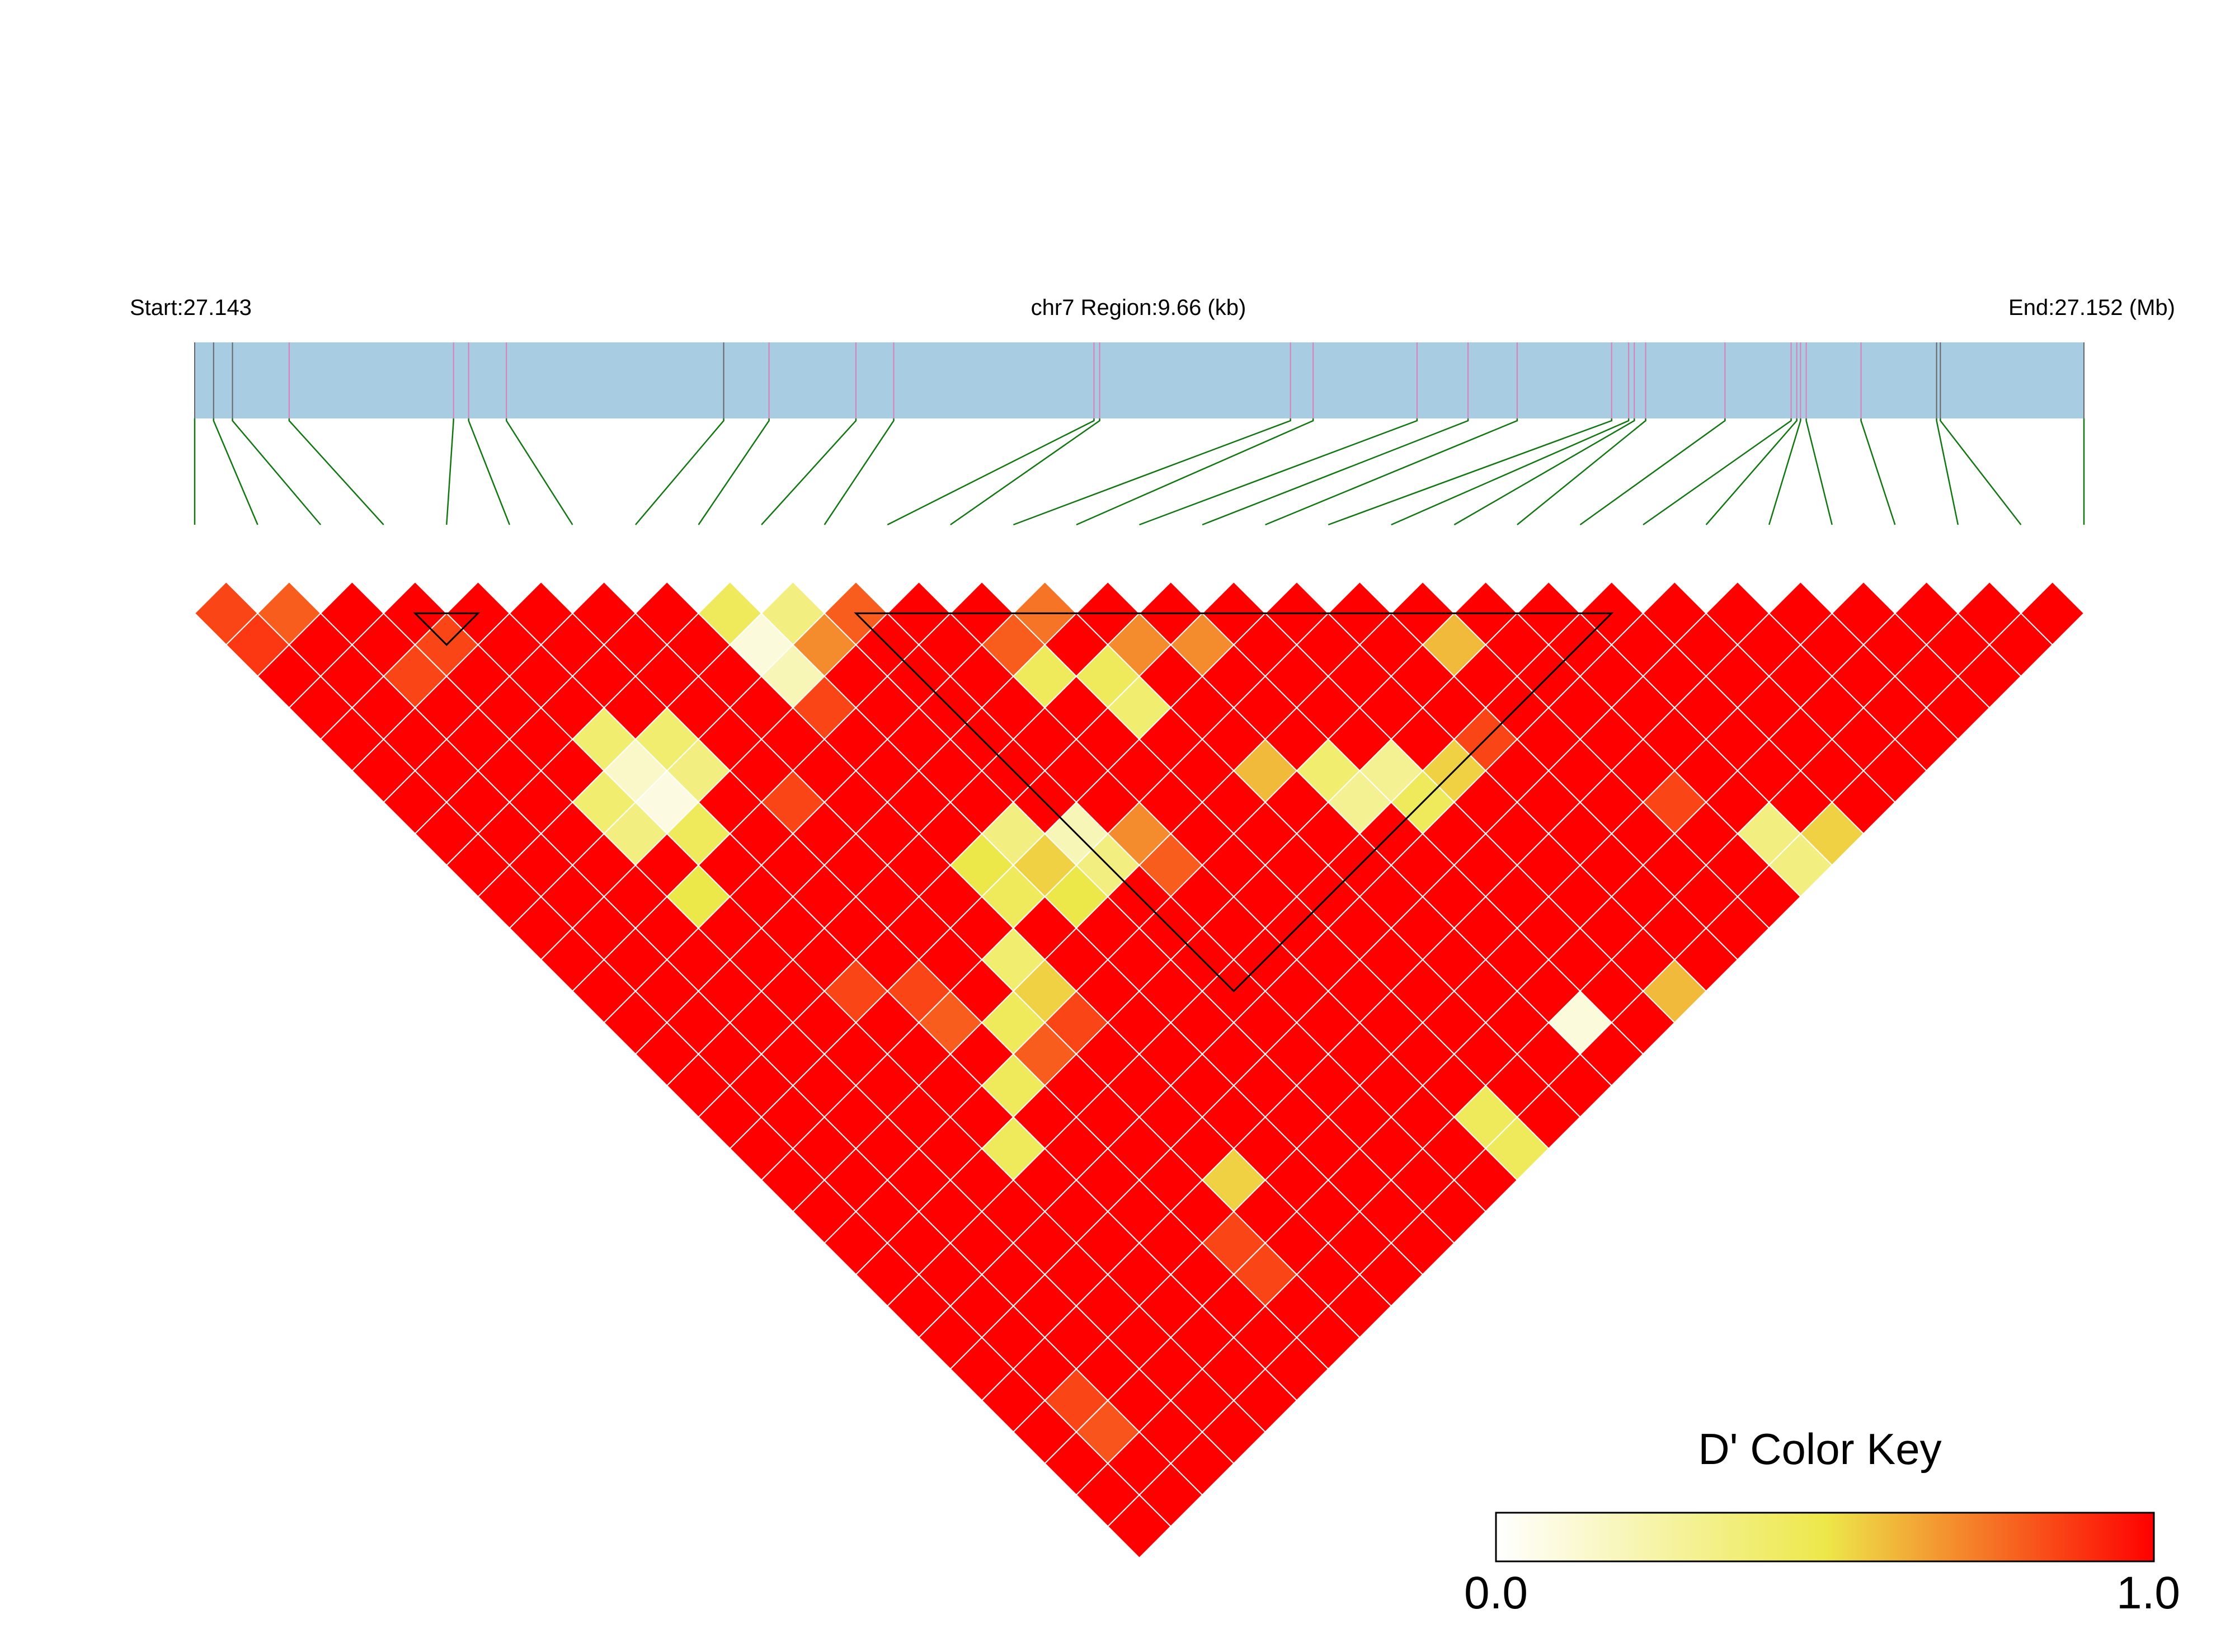 This screenshot has width=2235, height=1652. I want to click on snp-connectors, so click(1139, 472).